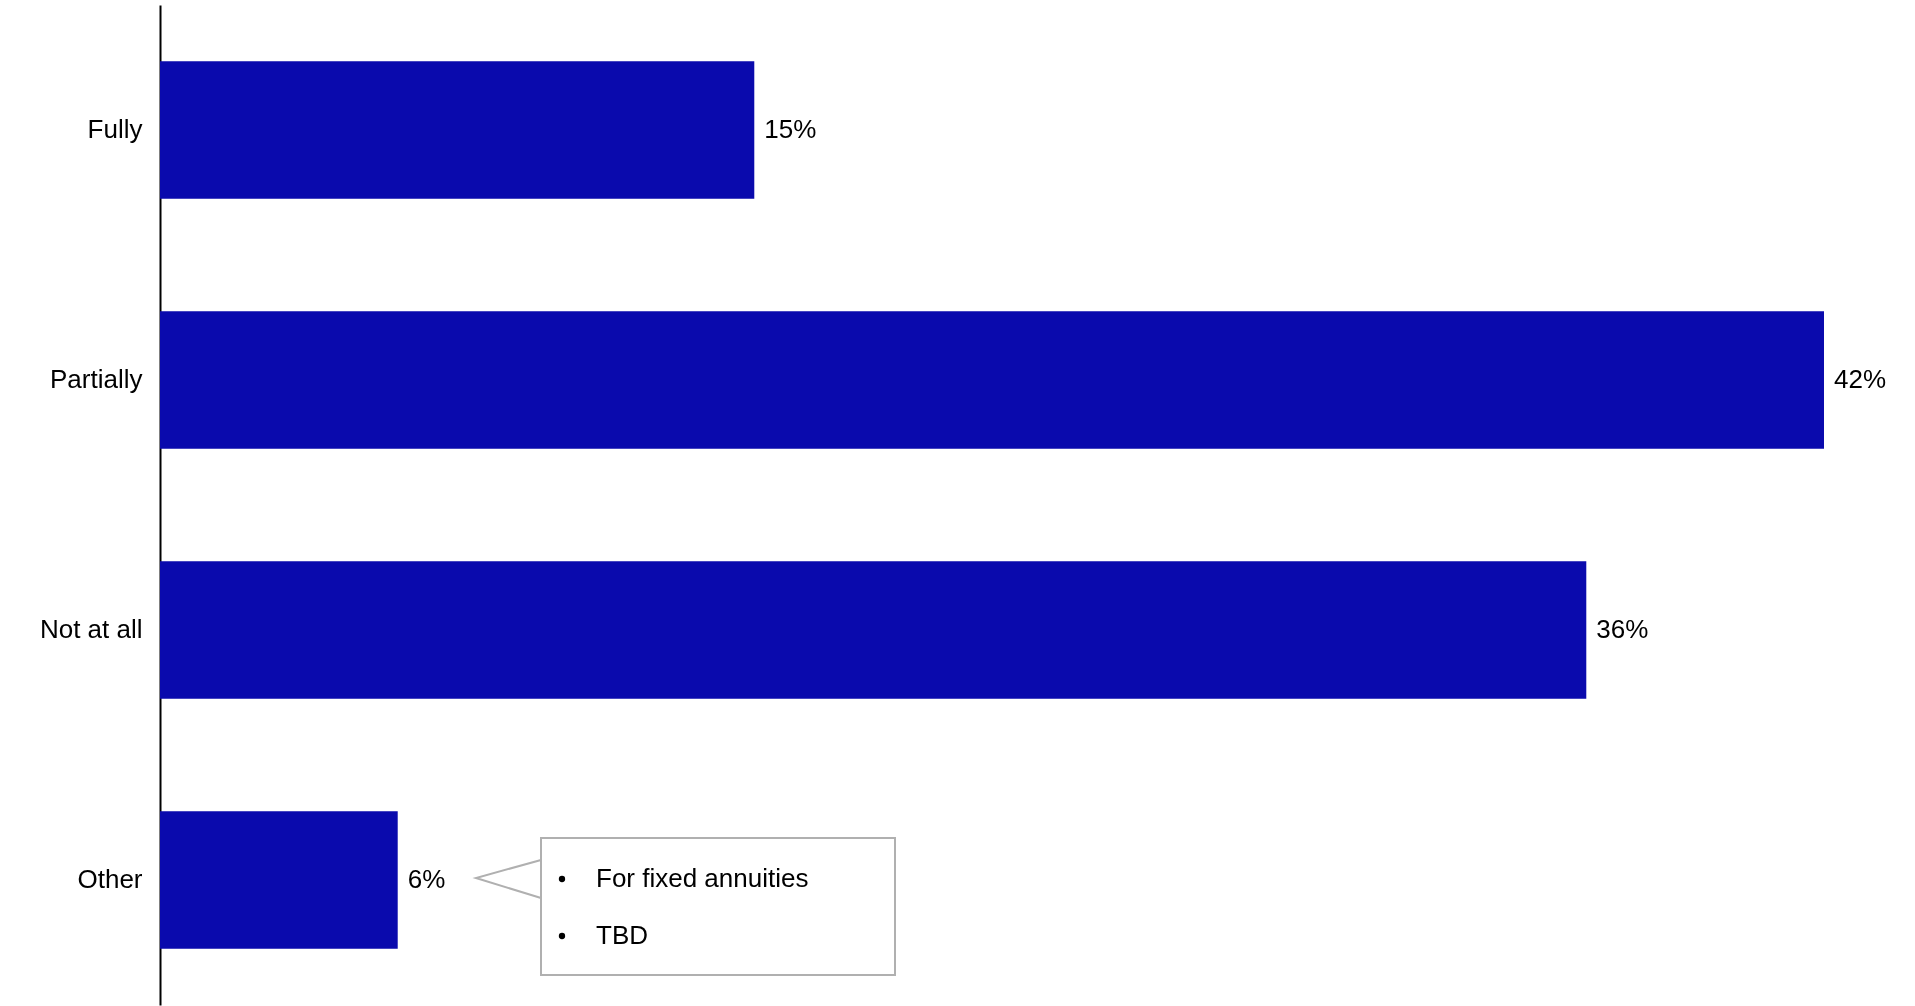 This screenshot has width=1915, height=1006. What do you see at coordinates (110, 879) in the screenshot?
I see `y-tick-label: Other` at bounding box center [110, 879].